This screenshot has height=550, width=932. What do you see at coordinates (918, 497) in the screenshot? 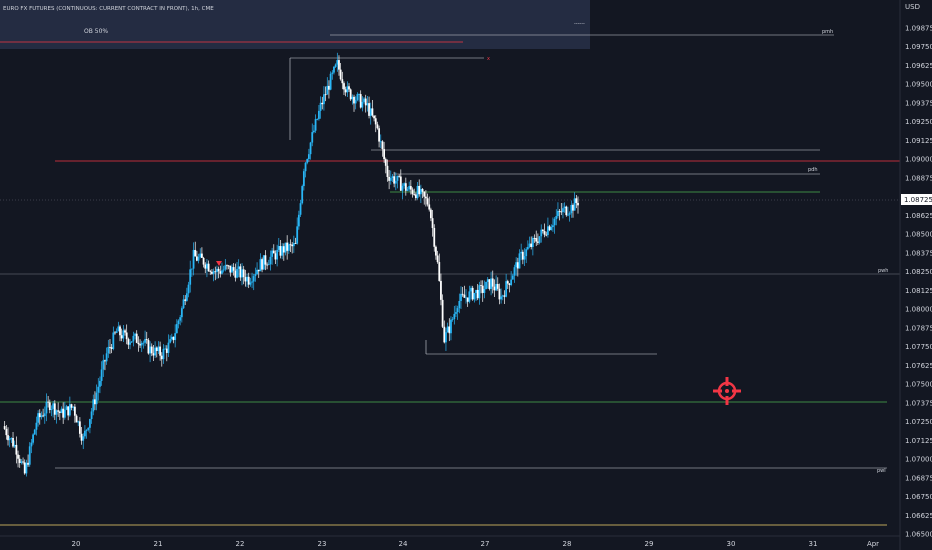
I see `price-tick-label: 1.06750` at bounding box center [918, 497].